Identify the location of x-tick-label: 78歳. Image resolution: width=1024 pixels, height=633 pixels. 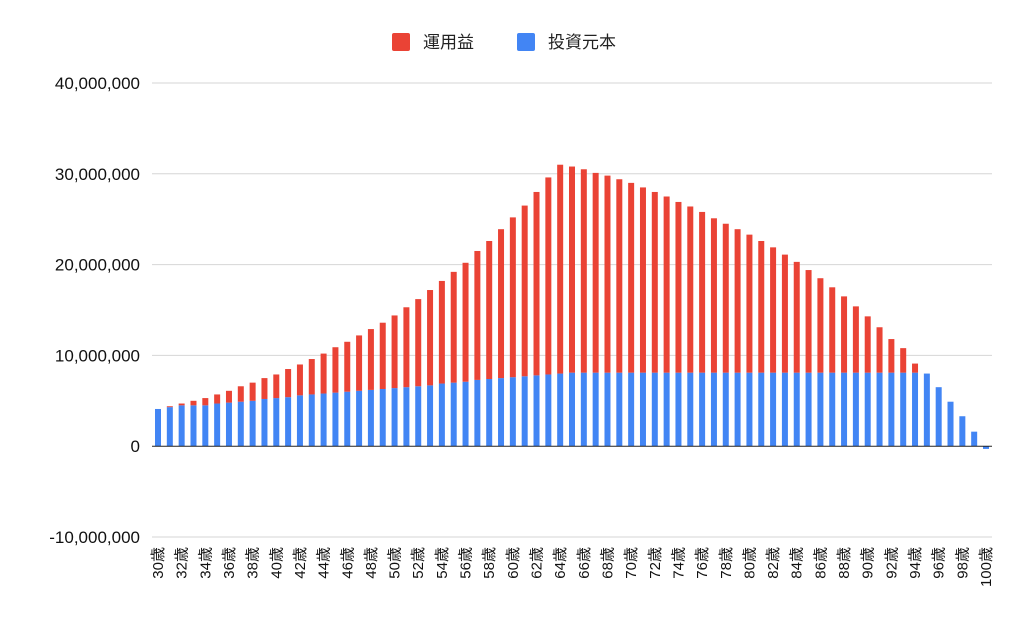
(726, 563).